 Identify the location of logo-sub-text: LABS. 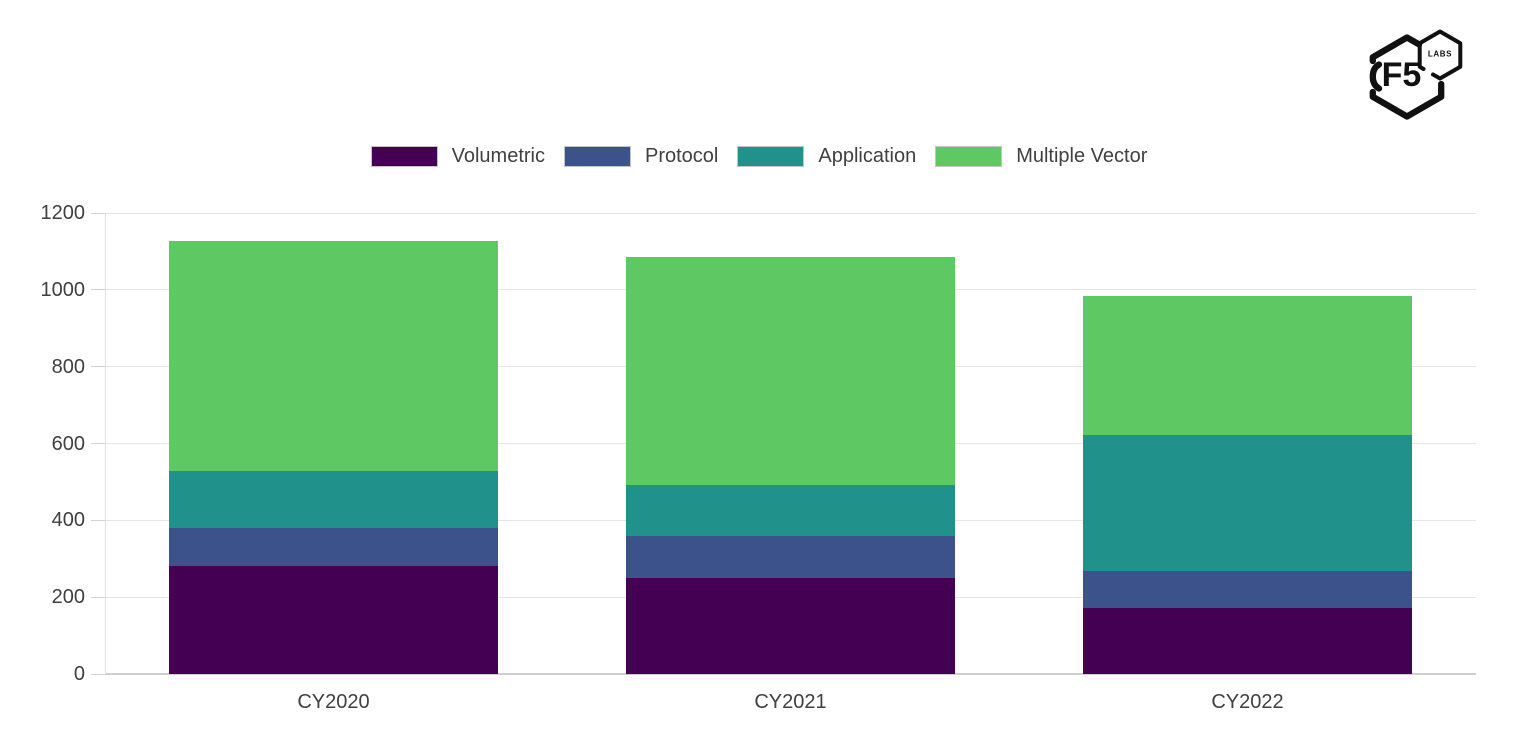
(1440, 54).